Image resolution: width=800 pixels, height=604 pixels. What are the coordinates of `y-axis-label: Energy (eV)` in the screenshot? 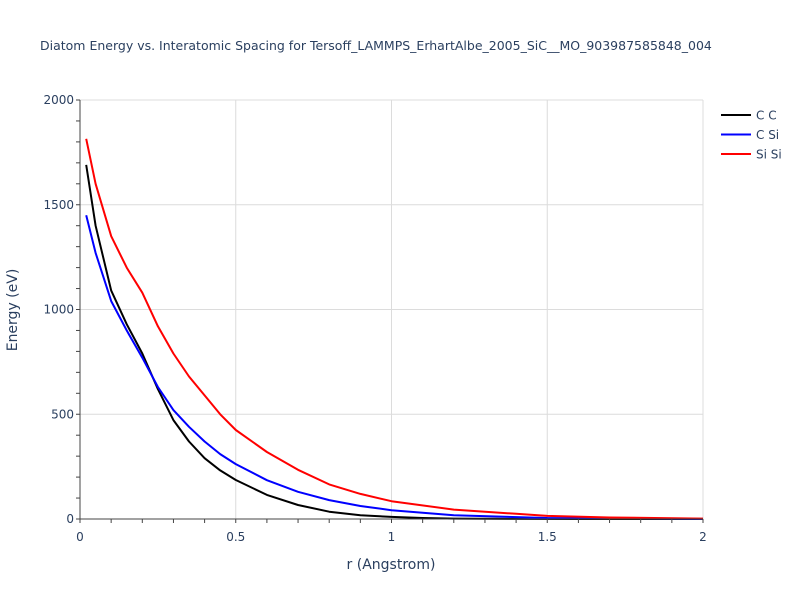 It's located at (13, 310).